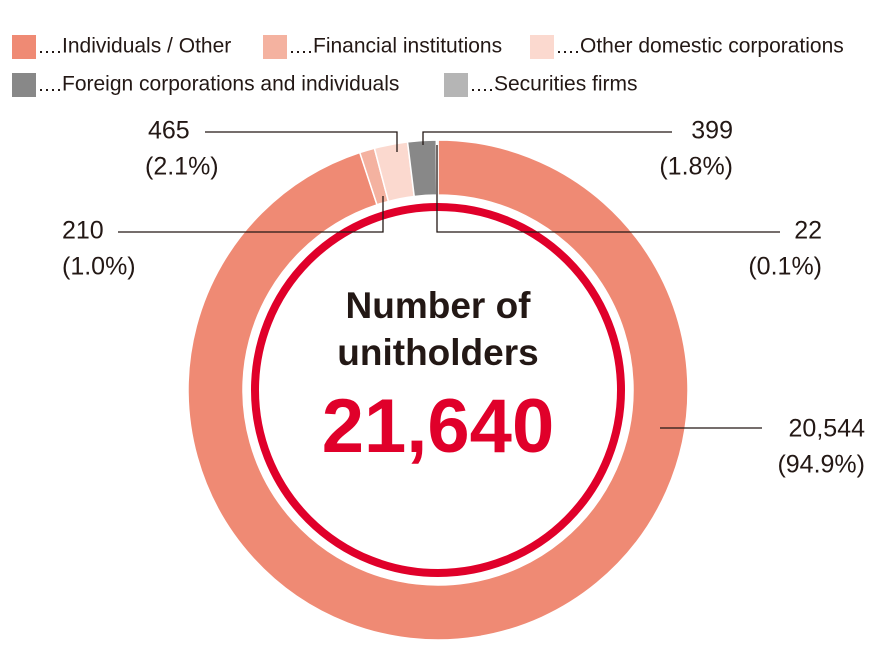 The image size is (872, 650). I want to click on percent-label: (1.0%), so click(99, 267).